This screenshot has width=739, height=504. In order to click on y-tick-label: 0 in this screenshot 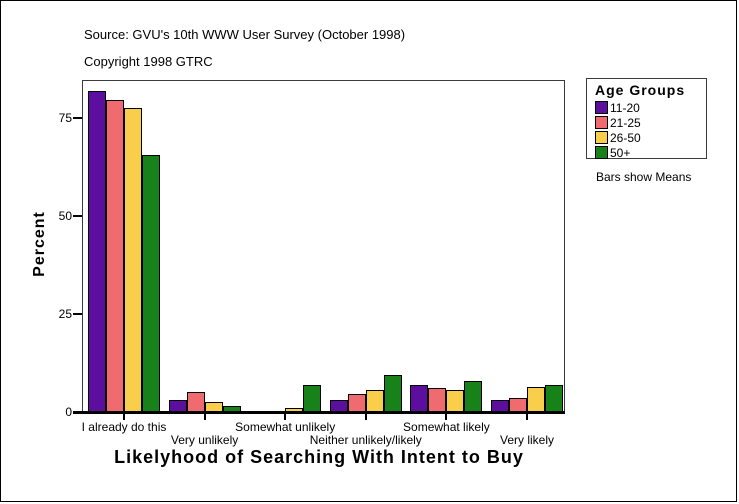, I will do `click(68, 412)`.